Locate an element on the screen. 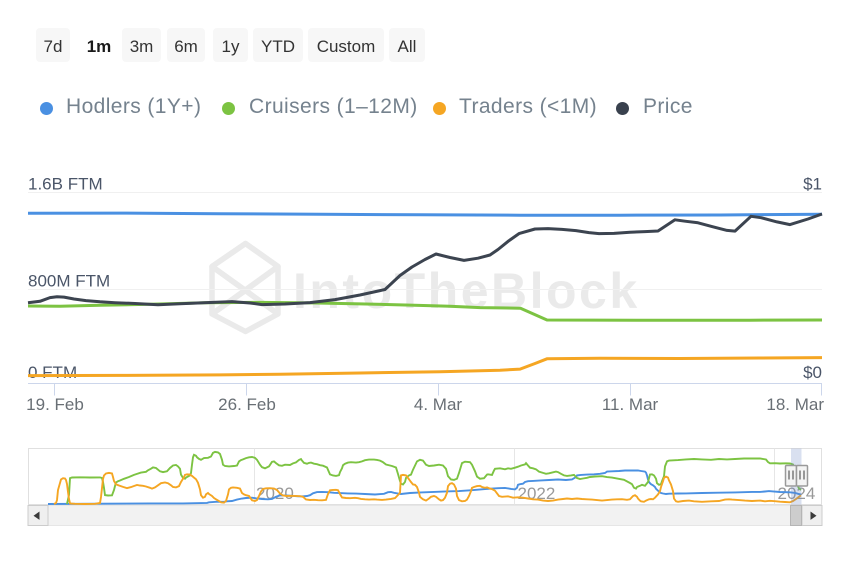  svg-text: 19. Feb is located at coordinates (55, 404).